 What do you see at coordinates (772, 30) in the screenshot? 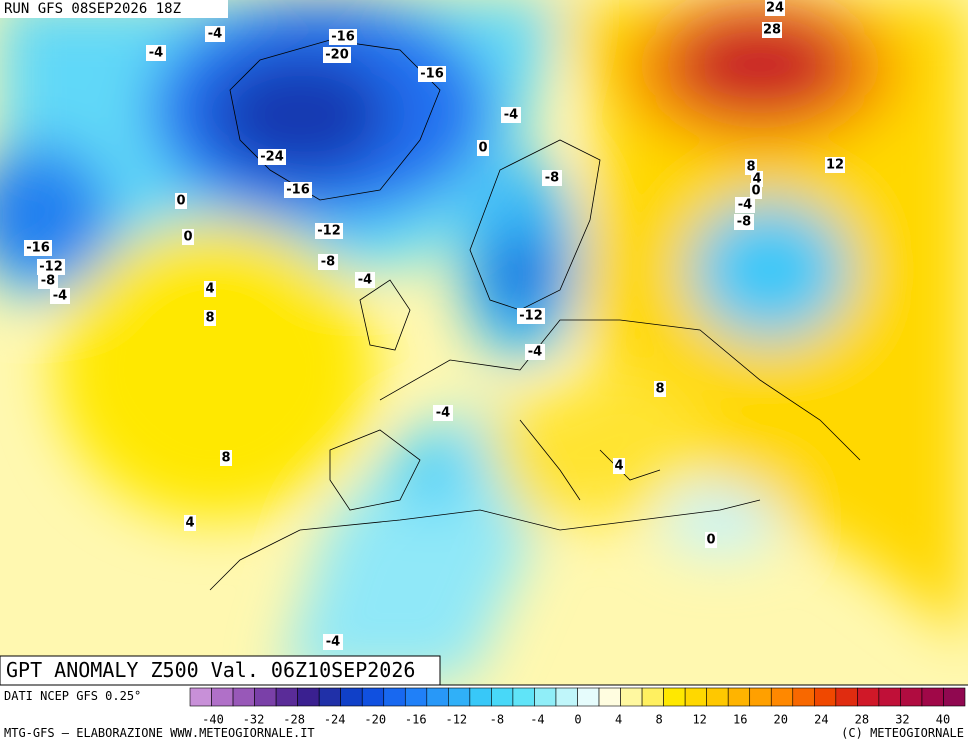
I see `contour-label: 28` at bounding box center [772, 30].